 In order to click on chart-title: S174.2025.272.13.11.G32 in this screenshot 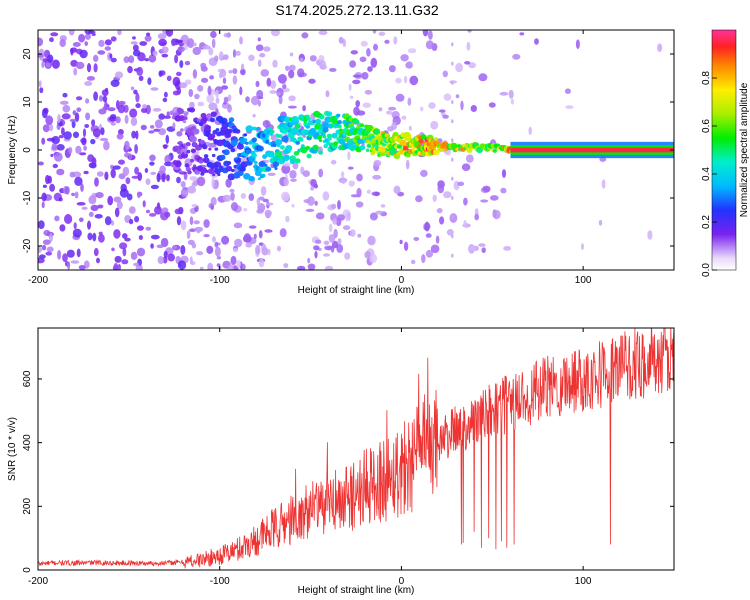, I will do `click(356, 10)`.